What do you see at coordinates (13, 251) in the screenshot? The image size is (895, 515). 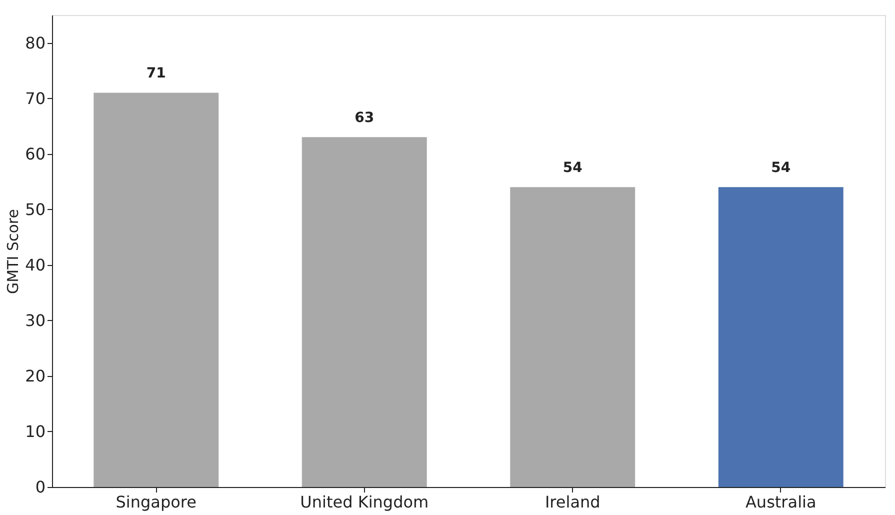 I see `y-axis-title: GMTI Score` at bounding box center [13, 251].